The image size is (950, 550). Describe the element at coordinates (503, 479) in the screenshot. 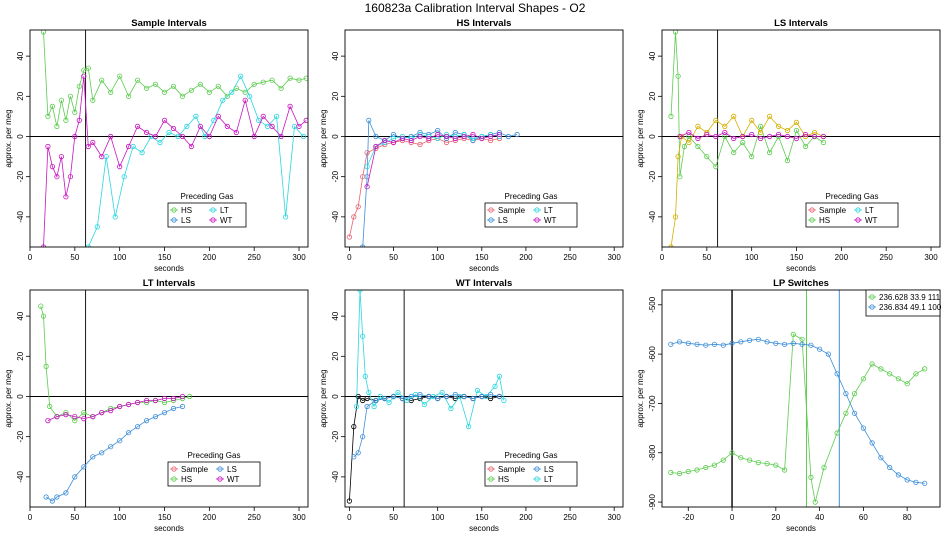

I see `legend-entry: HS` at that location.